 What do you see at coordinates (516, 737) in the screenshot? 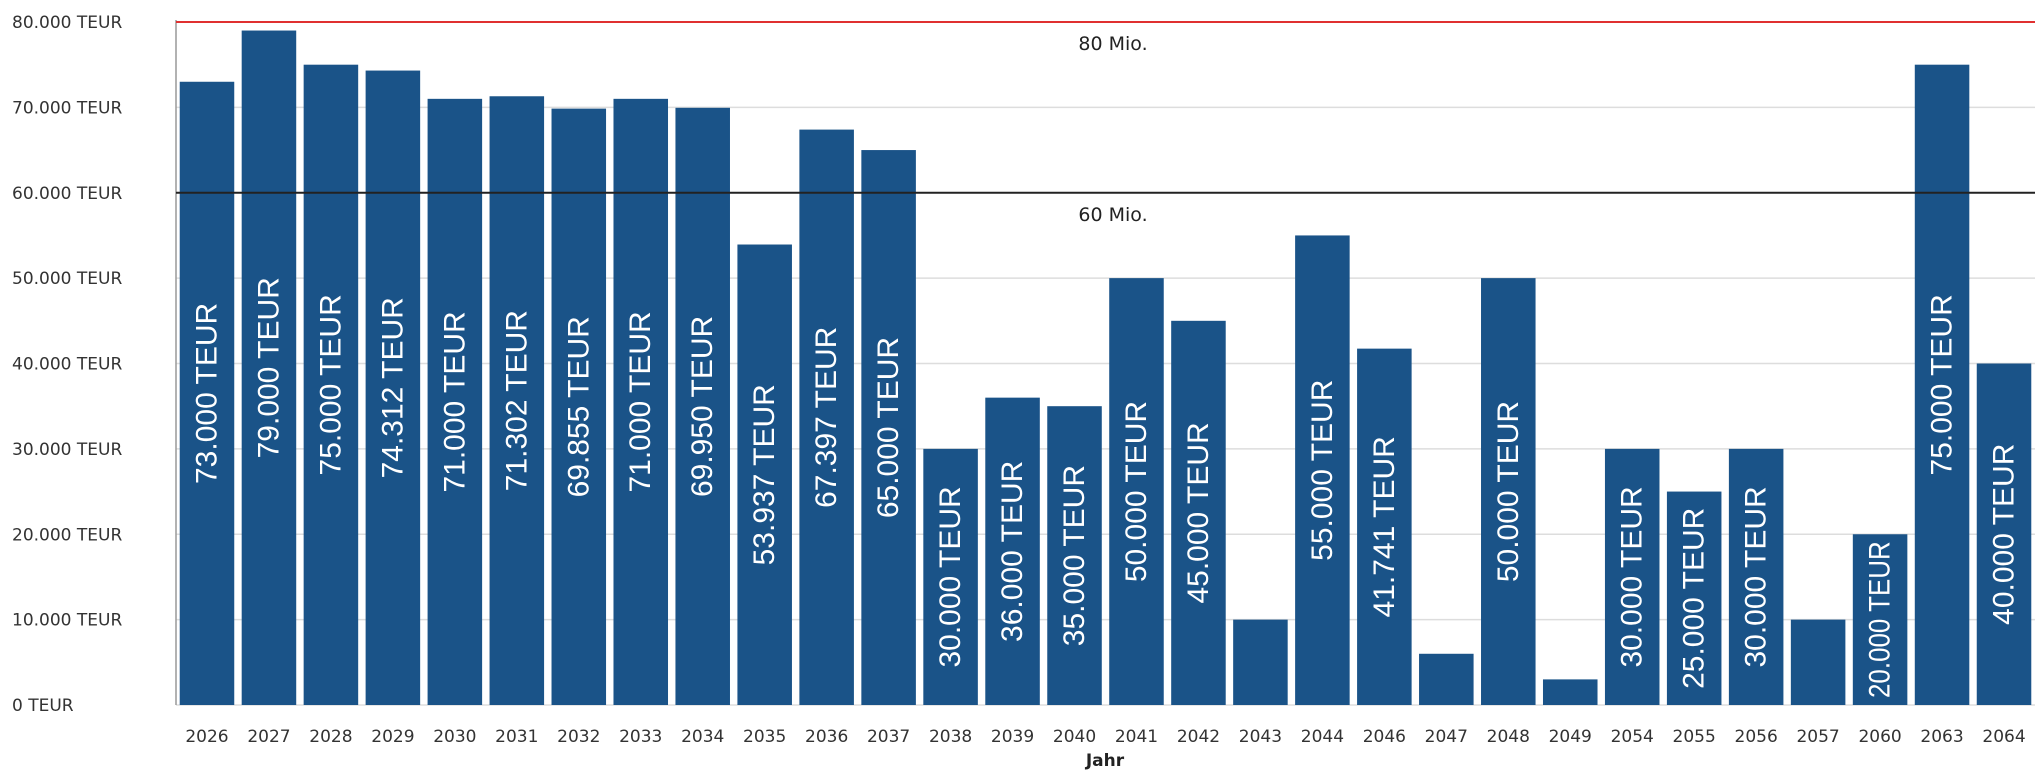
I see `x-tick-label: 2031` at bounding box center [516, 737].